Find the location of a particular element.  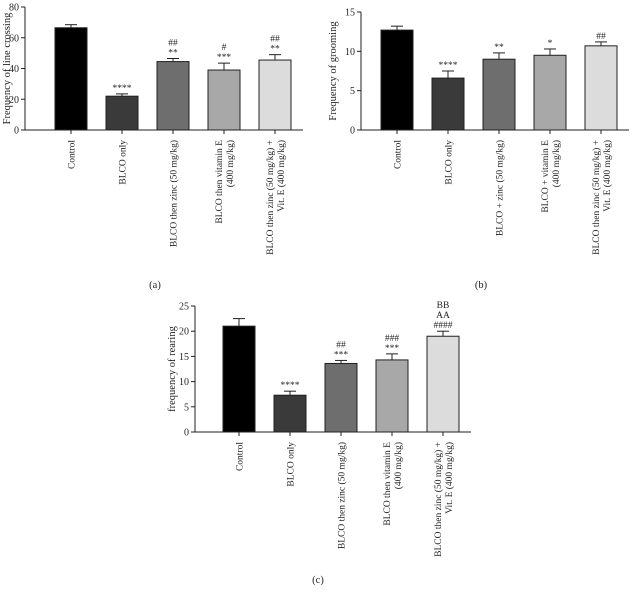

panel-c-category-label: BLCO then zinc (50 mg/kg) is located at coordinates (342, 495).